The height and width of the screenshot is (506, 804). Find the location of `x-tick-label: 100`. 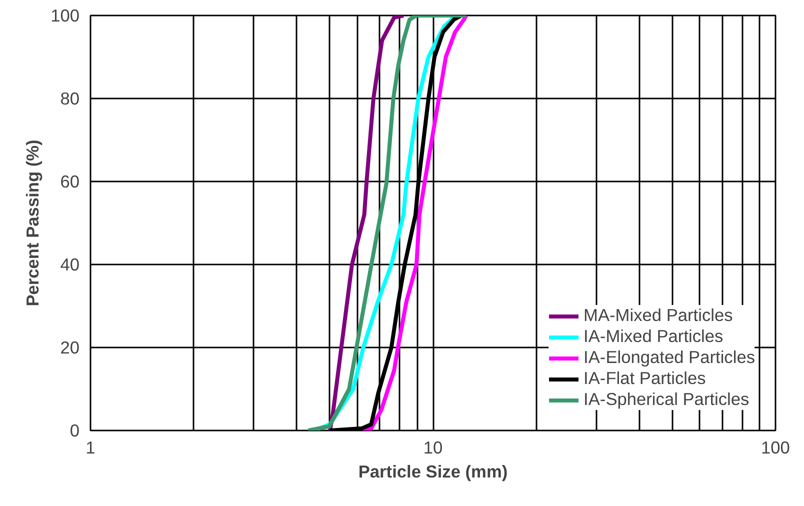

x-tick-label: 100 is located at coordinates (775, 448).